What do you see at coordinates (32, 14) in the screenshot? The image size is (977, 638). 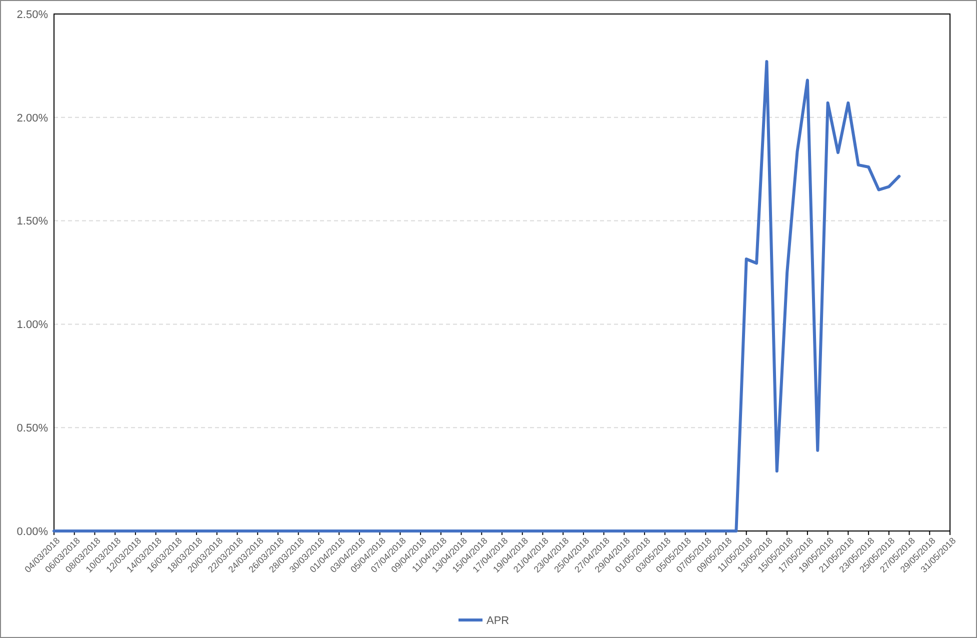 I see `y-tick-label: 2.50%` at bounding box center [32, 14].